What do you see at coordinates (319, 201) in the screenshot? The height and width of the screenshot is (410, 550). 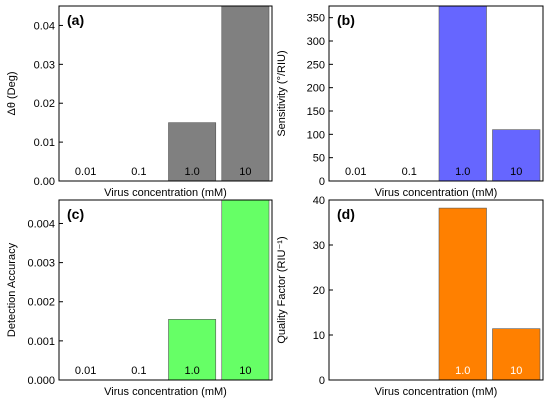 I see `y-tick-label-d-4: 40` at bounding box center [319, 201].